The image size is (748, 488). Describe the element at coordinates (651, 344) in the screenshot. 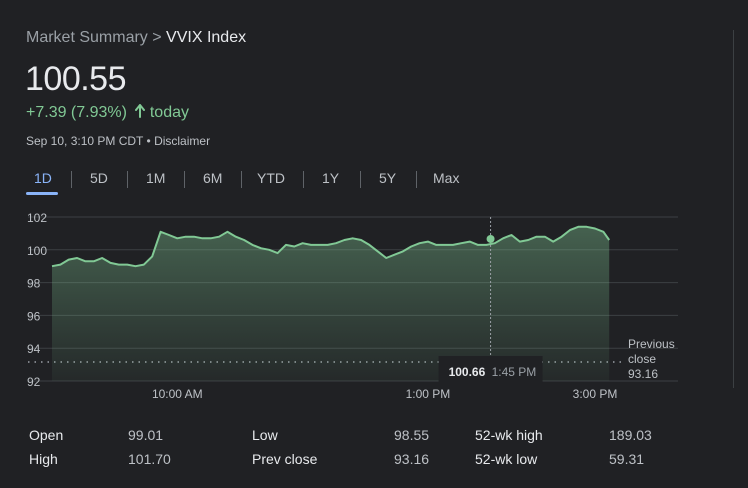

I see `previous-close-label-line: Previous` at that location.